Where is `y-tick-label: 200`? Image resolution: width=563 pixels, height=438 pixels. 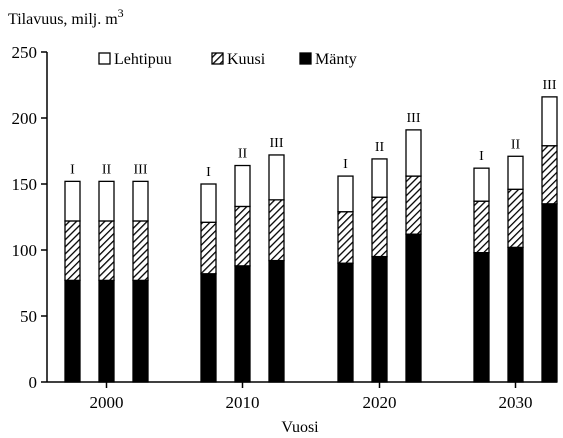 y-tick-label: 200 is located at coordinates (25, 118).